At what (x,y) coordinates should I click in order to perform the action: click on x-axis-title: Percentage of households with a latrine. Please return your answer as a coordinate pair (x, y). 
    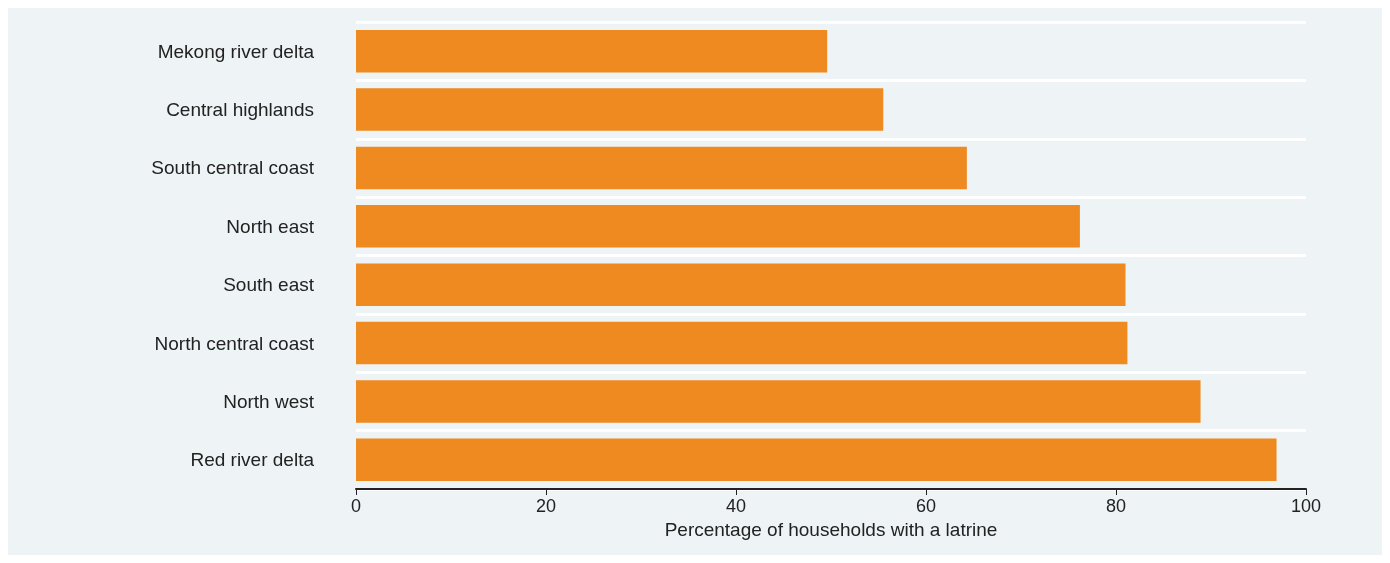
    Looking at the image, I should click on (831, 529).